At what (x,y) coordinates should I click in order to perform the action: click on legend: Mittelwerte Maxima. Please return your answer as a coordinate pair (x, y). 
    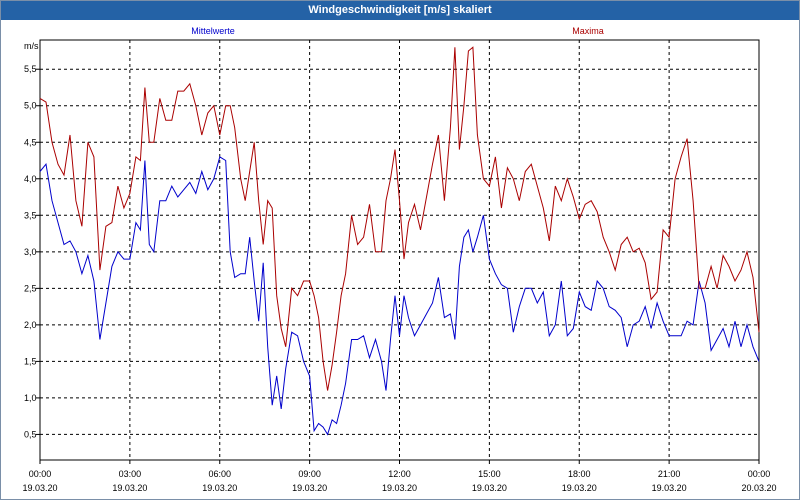
    Looking at the image, I should click on (397, 31).